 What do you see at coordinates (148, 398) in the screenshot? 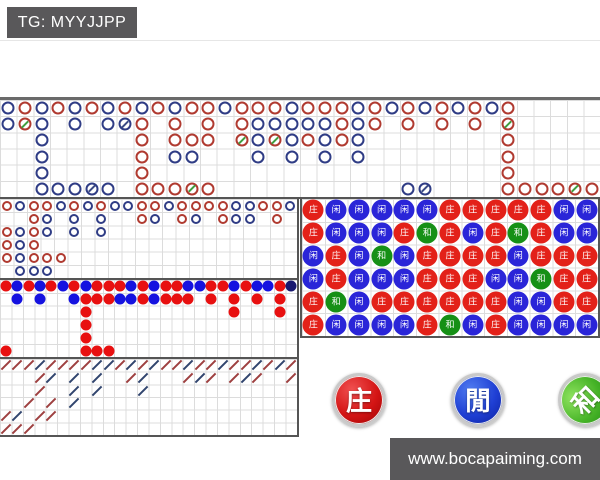
I see `cockroach-road-panel` at bounding box center [148, 398].